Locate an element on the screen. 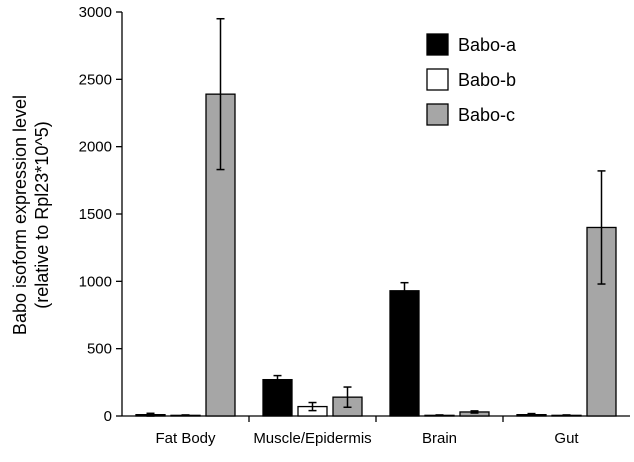 The height and width of the screenshot is (462, 634). legend-swatch-babo-c is located at coordinates (437, 114).